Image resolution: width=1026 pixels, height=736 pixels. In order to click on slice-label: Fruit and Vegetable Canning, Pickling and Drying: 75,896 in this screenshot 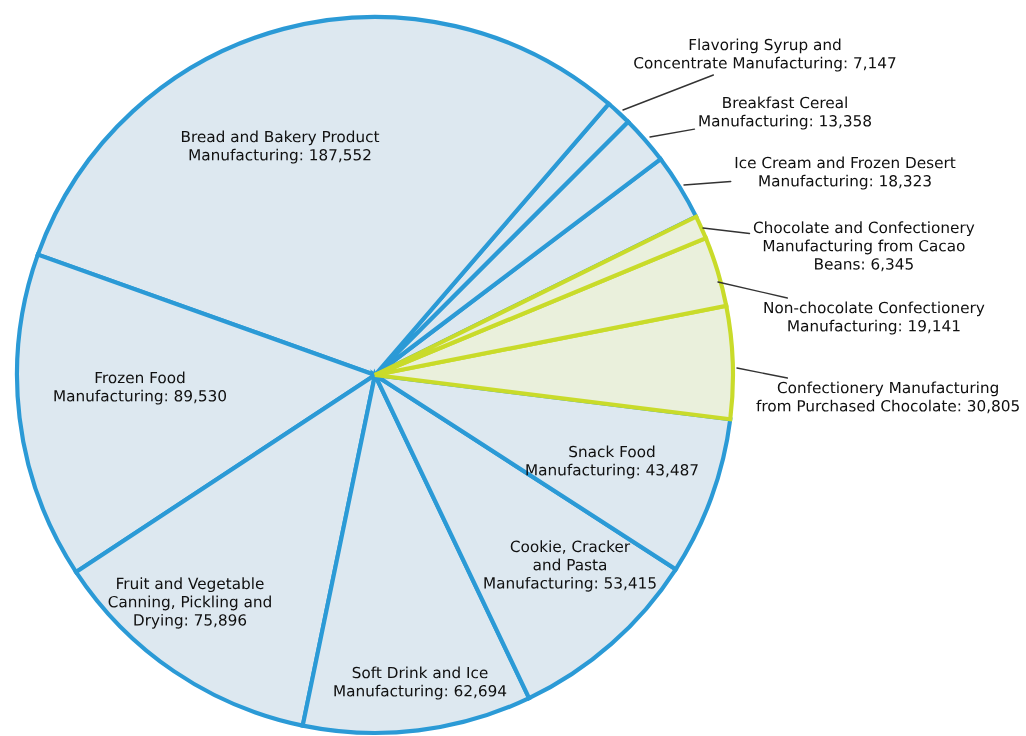, I will do `click(189, 603)`.